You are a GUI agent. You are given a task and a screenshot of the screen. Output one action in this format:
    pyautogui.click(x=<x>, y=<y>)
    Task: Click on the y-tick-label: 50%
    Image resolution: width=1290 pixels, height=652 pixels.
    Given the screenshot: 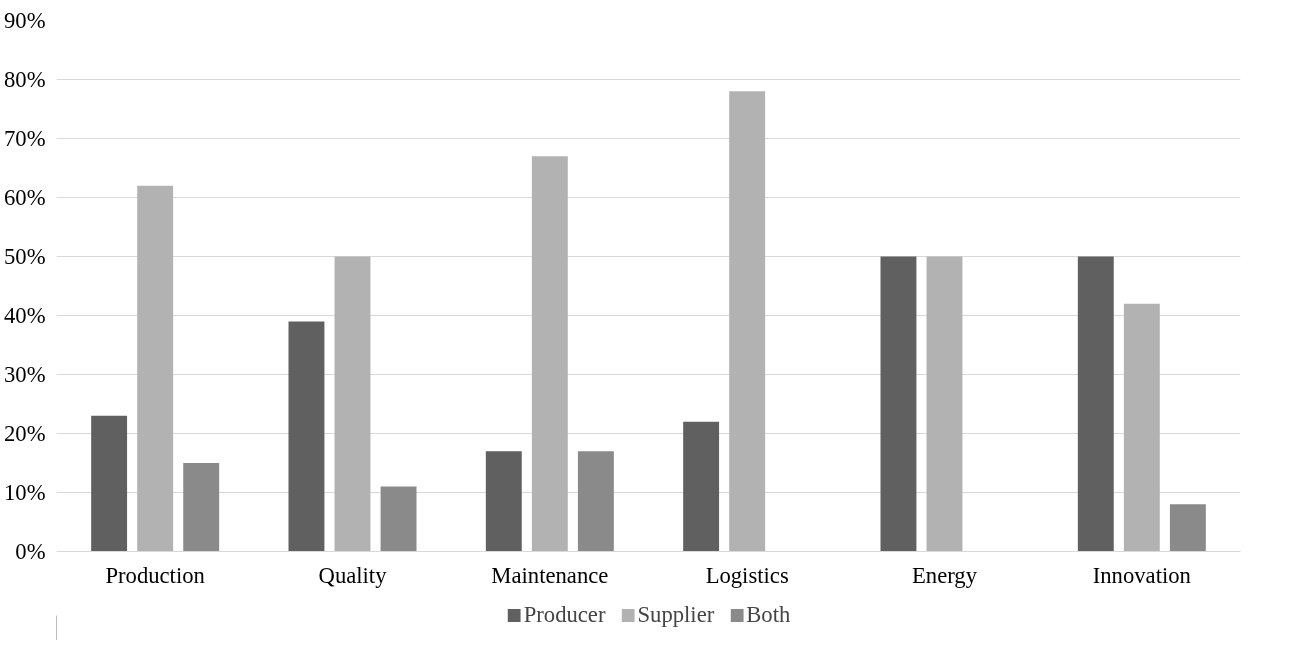 What is the action you would take?
    pyautogui.click(x=24, y=256)
    